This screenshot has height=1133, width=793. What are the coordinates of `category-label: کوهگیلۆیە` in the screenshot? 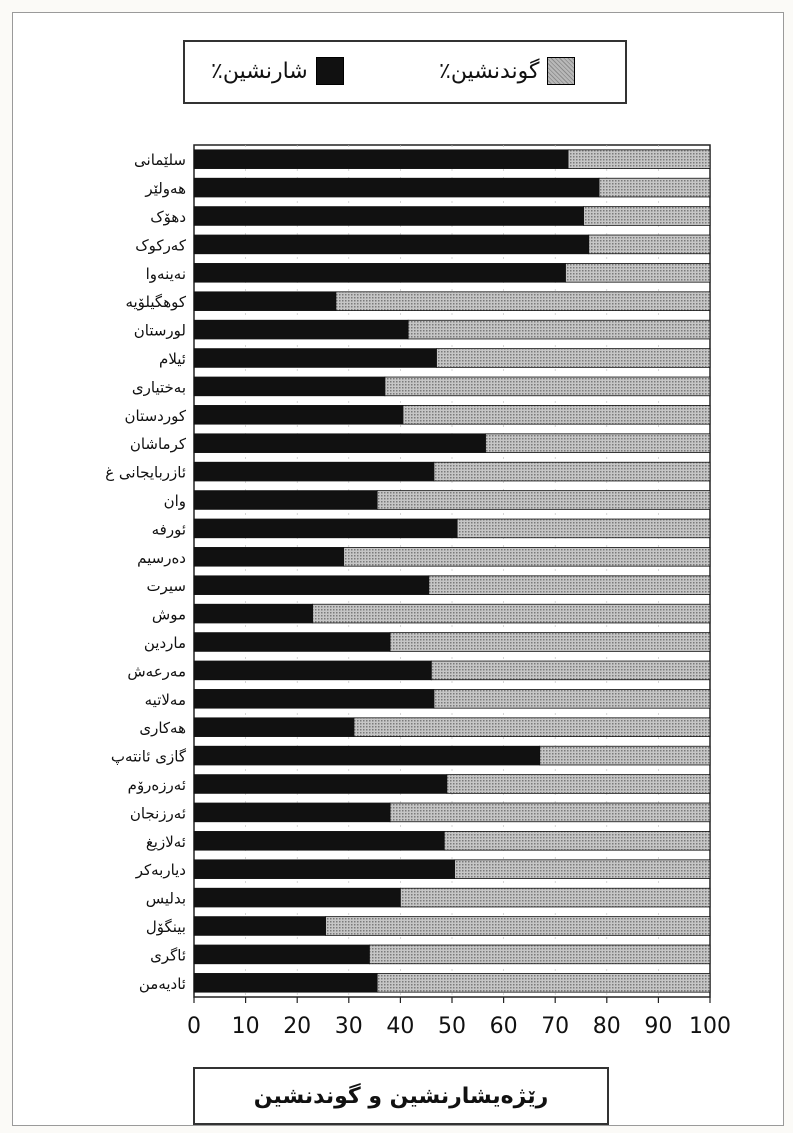 It's located at (155, 302).